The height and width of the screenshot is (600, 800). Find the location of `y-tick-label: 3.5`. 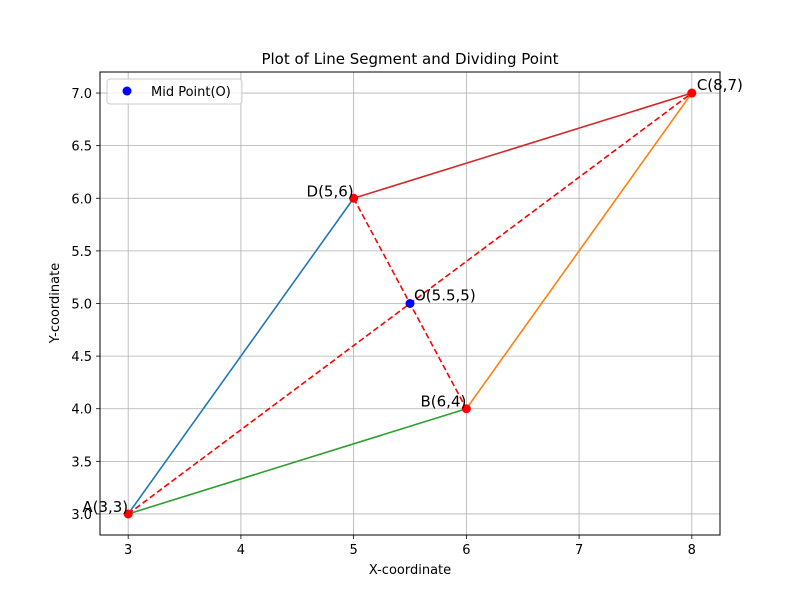

y-tick-label: 3.5 is located at coordinates (81, 462).